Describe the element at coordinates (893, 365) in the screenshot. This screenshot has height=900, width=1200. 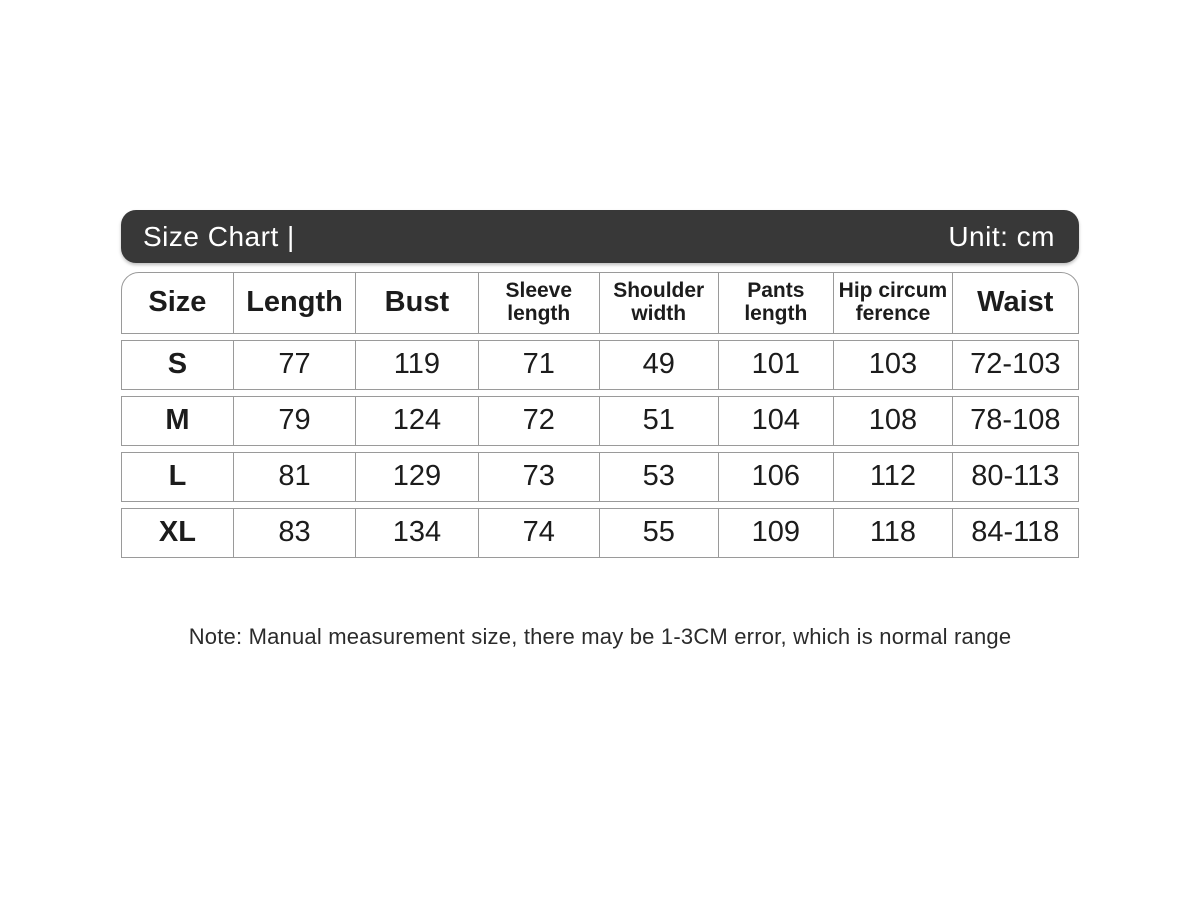
I see `value-cell: 103` at that location.